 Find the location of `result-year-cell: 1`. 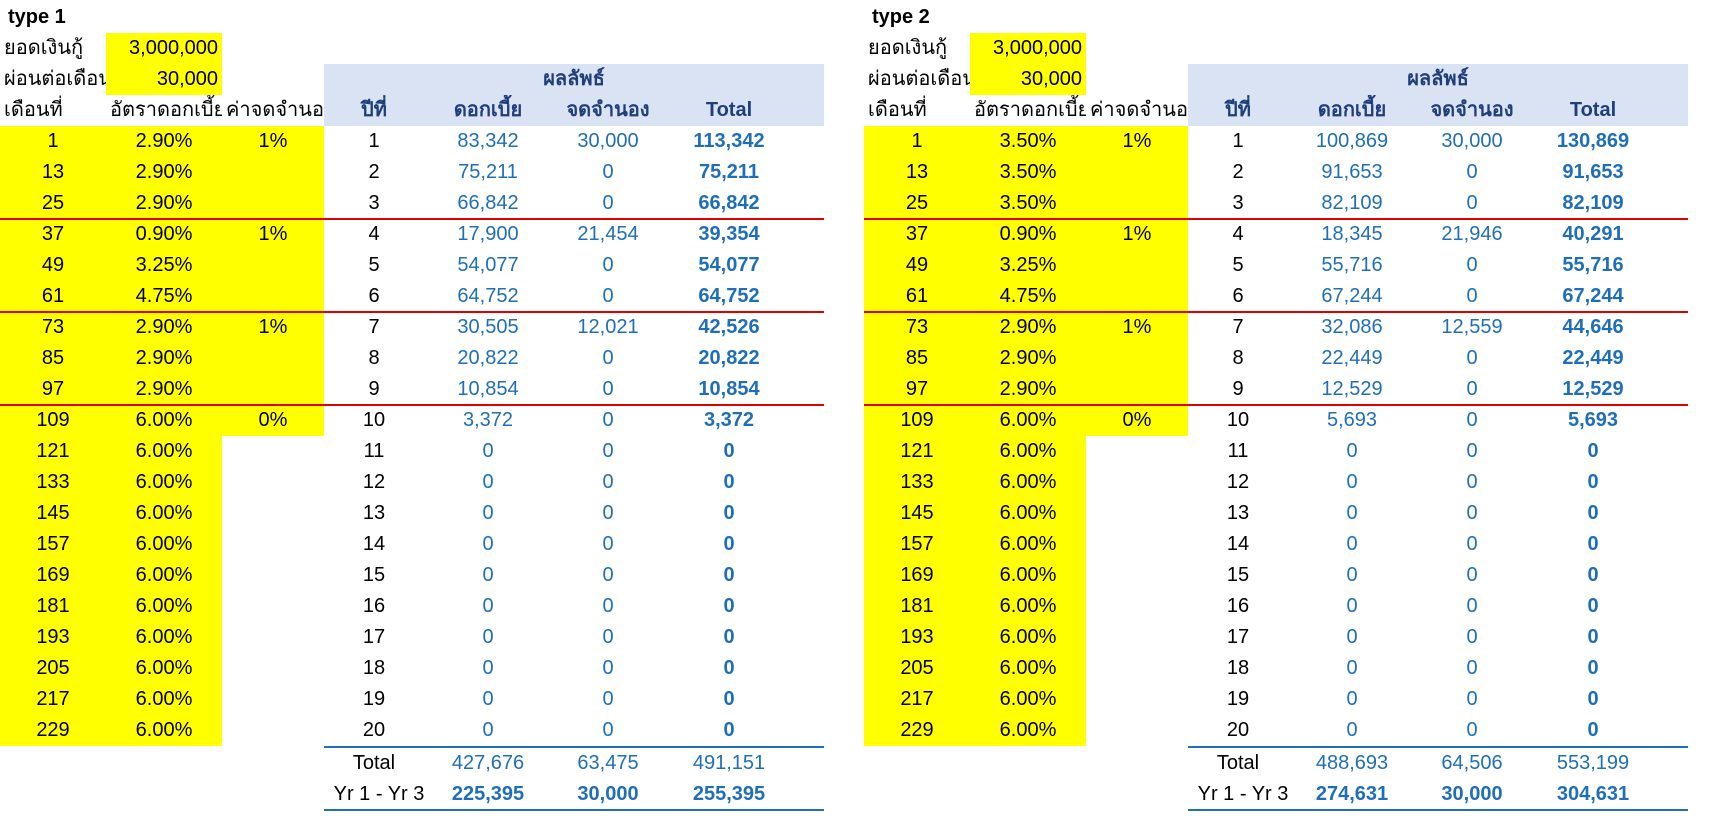

result-year-cell: 1 is located at coordinates (1238, 141).